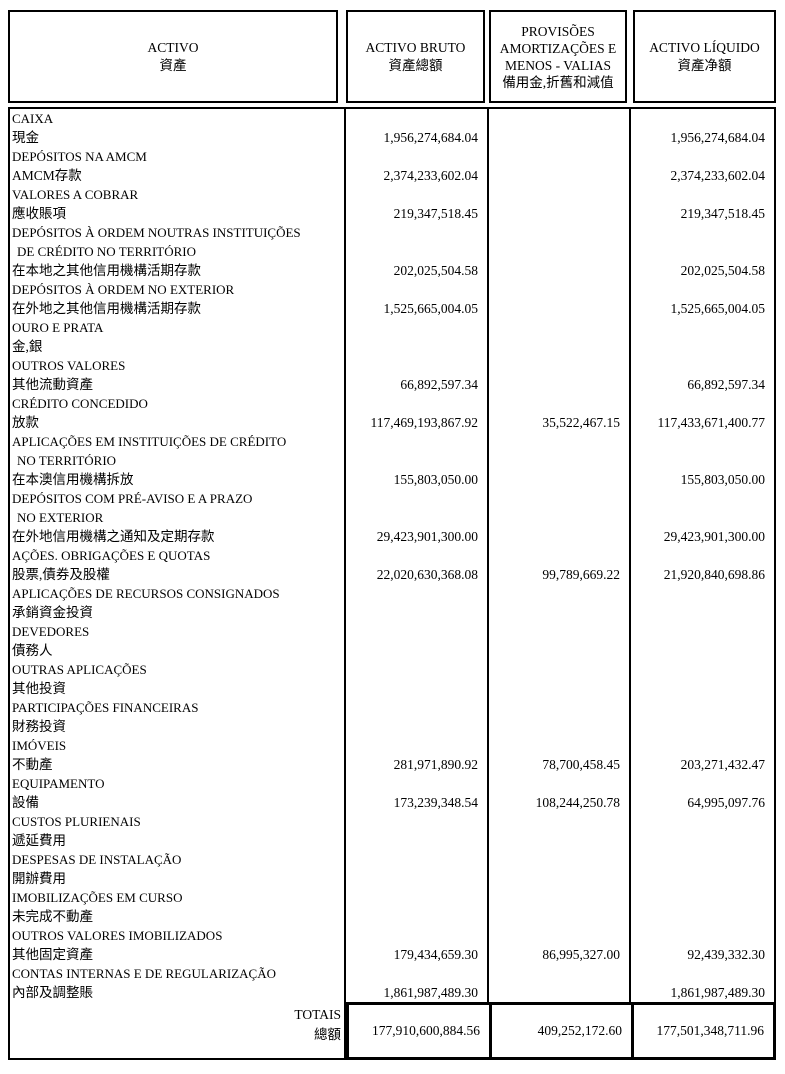 The width and height of the screenshot is (785, 1074). Describe the element at coordinates (704, 56) in the screenshot. I see `header-cell-activo-liquido: ACTIVO LÍQUIDO 資產净額` at that location.